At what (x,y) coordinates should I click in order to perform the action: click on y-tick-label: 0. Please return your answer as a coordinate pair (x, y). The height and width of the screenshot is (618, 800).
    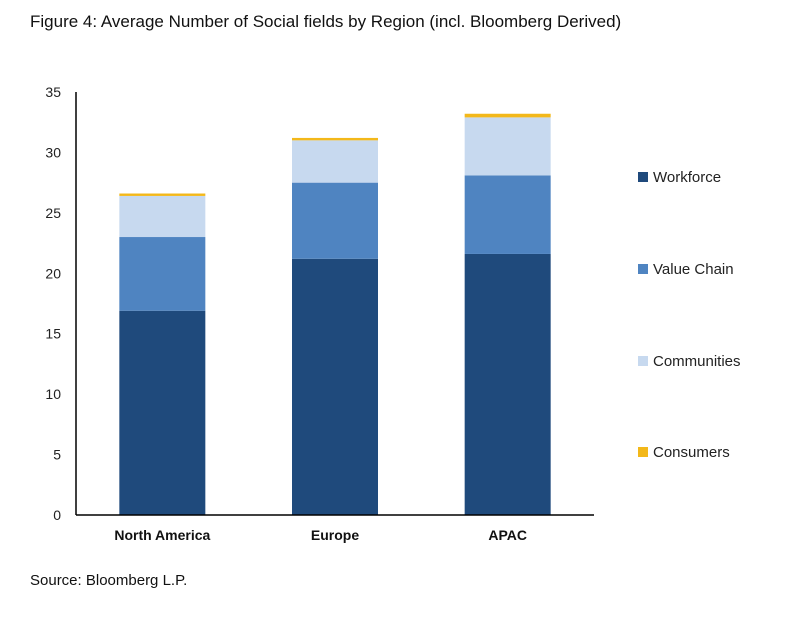
    Looking at the image, I should click on (57, 515).